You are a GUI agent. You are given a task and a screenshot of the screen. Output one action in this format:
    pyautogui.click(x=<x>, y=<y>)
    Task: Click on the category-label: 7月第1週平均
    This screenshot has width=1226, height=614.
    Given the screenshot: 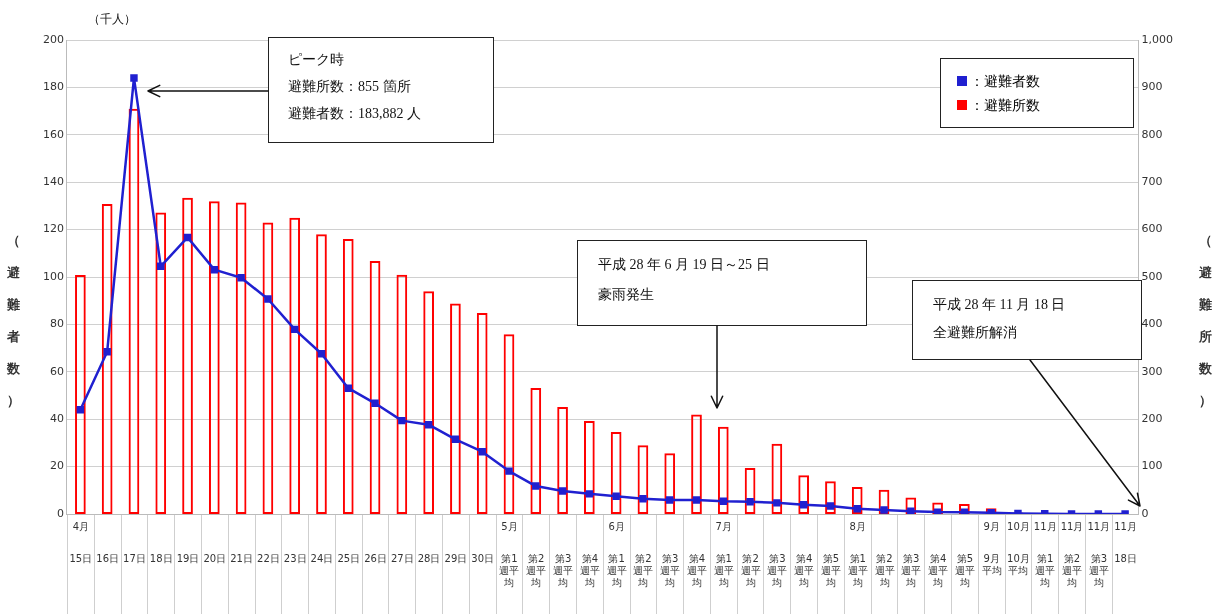 What is the action you would take?
    pyautogui.click(x=723, y=554)
    